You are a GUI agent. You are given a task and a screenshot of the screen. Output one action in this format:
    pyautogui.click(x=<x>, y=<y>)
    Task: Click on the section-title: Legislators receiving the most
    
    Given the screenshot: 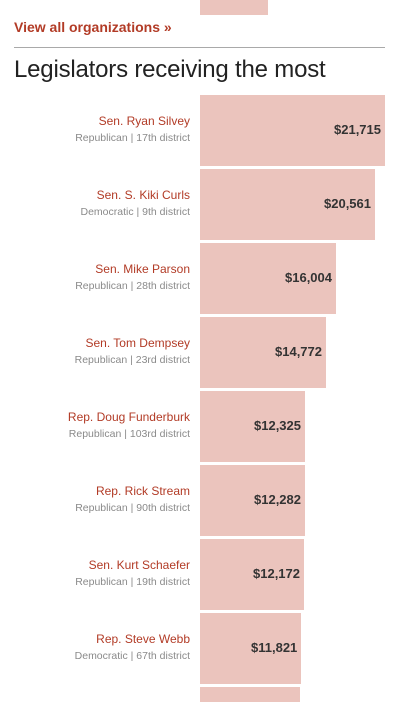 What is the action you would take?
    pyautogui.click(x=170, y=69)
    